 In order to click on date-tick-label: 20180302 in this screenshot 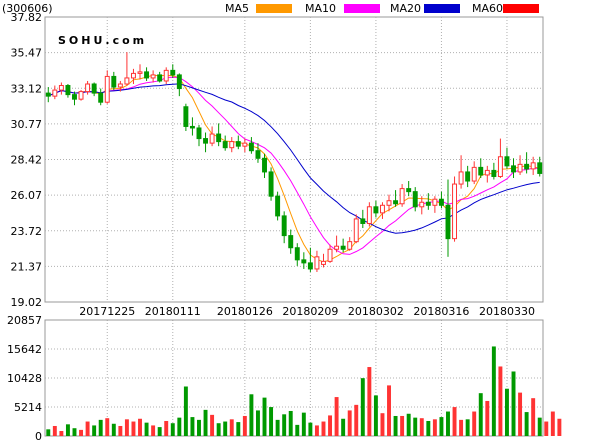, I will do `click(376, 311)`.